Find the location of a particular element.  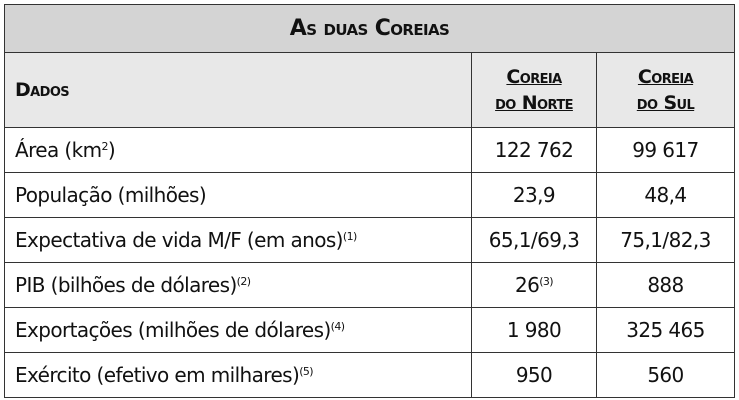

row-label: Exportações (milhões de dólares) is located at coordinates (173, 330).